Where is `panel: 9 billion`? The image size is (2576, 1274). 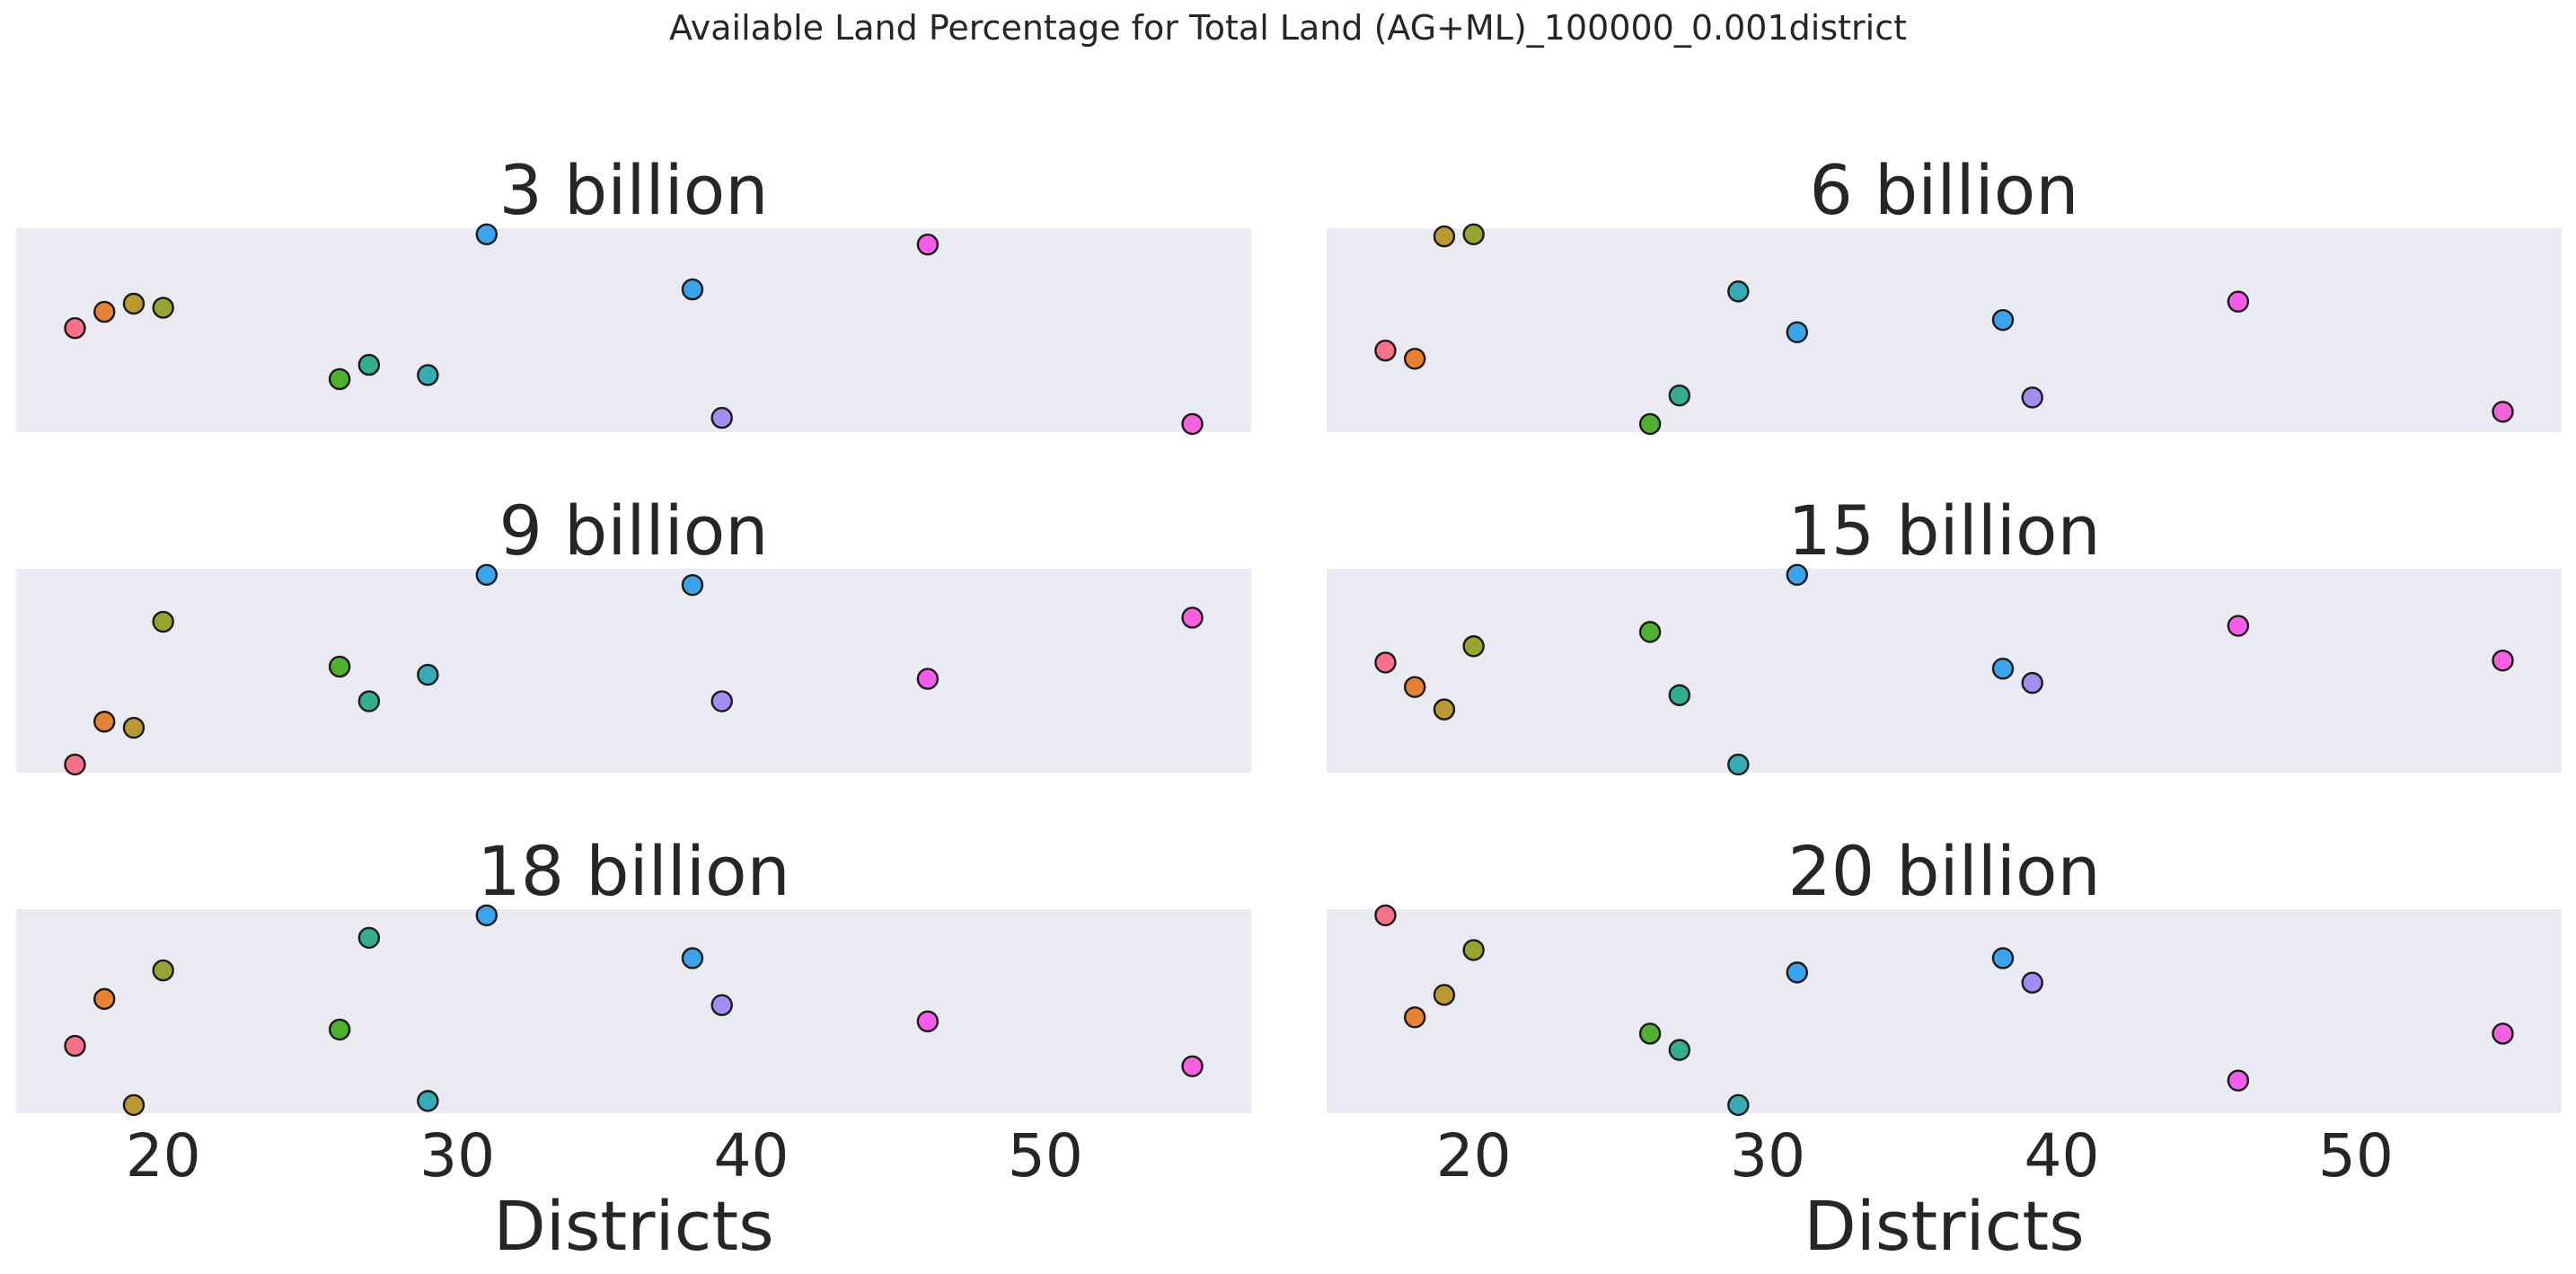
panel: 9 billion is located at coordinates (633, 634).